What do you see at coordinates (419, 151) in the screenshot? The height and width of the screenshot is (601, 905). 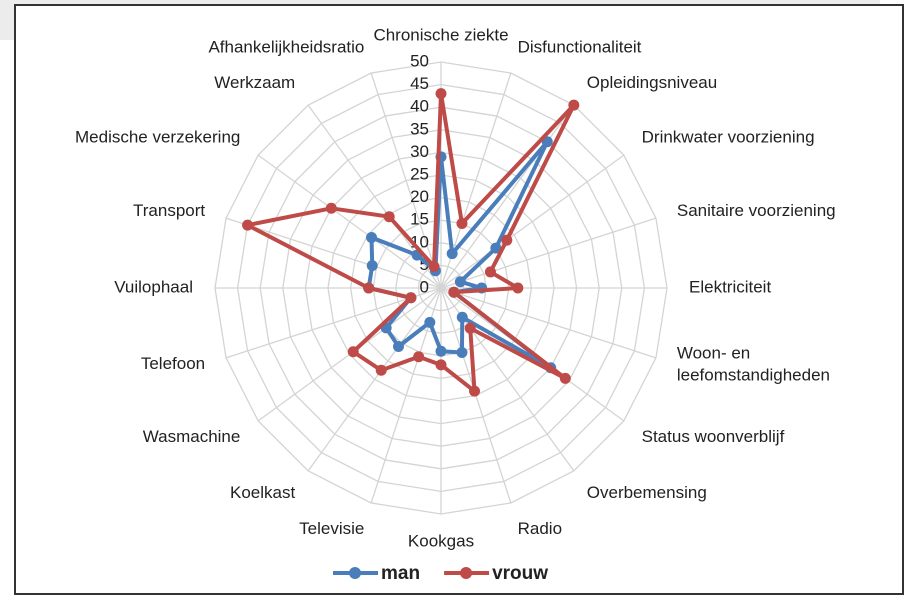 I see `y-tick-label: 30` at bounding box center [419, 151].